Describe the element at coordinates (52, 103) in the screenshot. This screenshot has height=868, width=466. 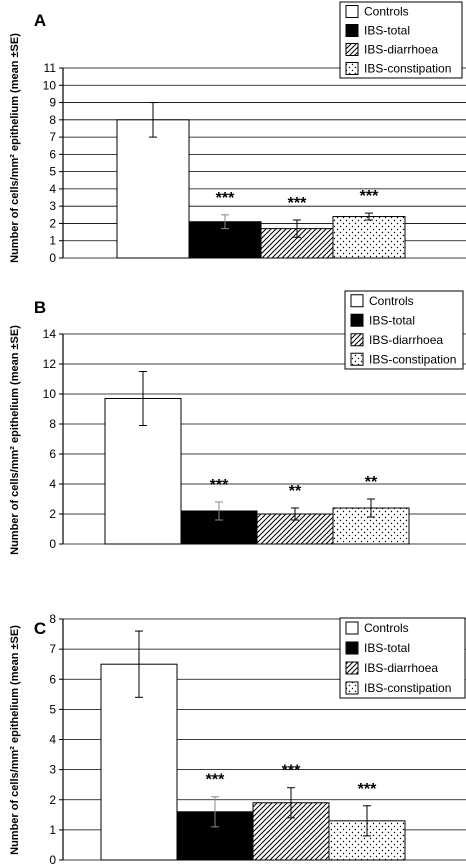
I see `y-tick-label: 9` at that location.